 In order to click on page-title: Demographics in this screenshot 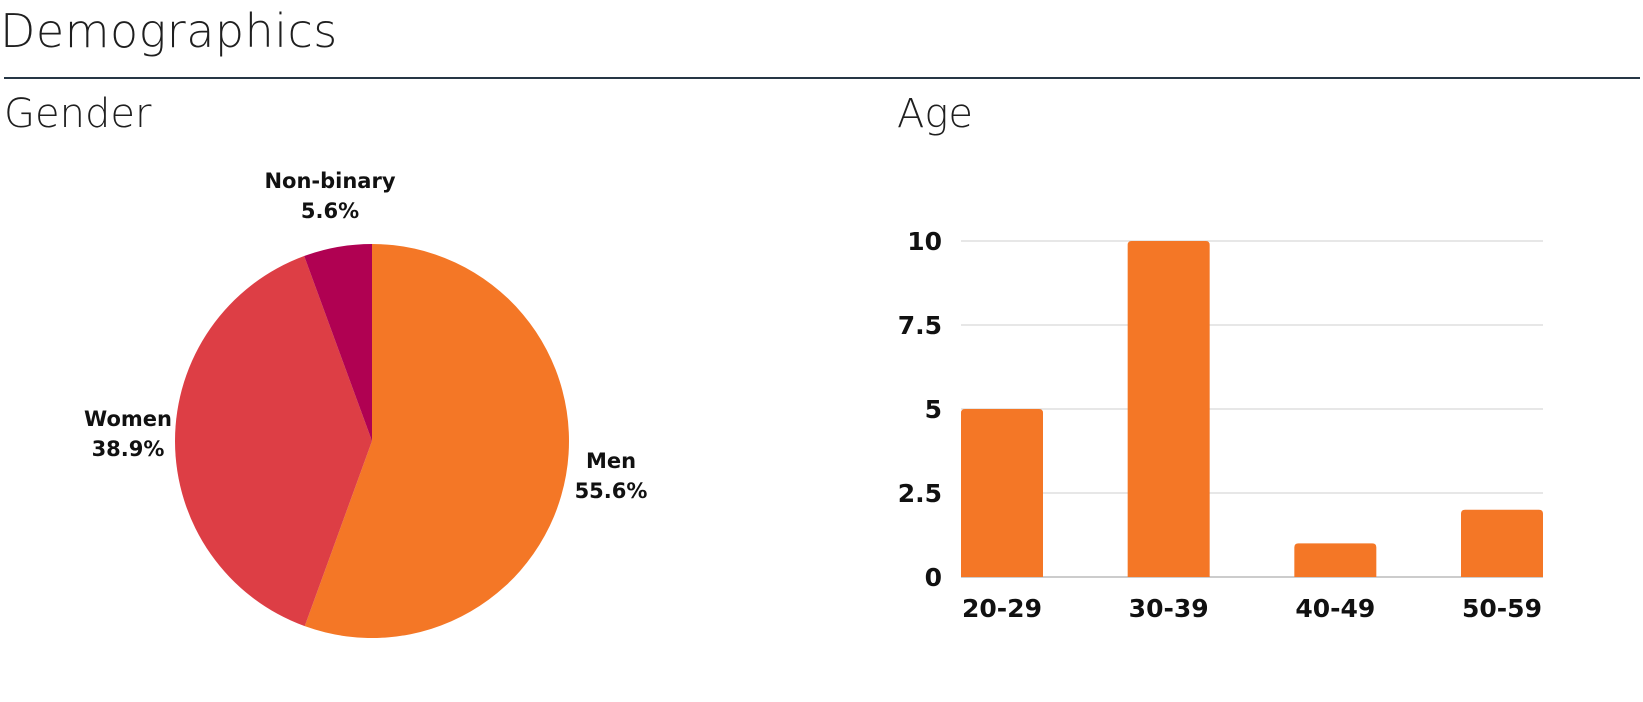, I will do `click(169, 31)`.